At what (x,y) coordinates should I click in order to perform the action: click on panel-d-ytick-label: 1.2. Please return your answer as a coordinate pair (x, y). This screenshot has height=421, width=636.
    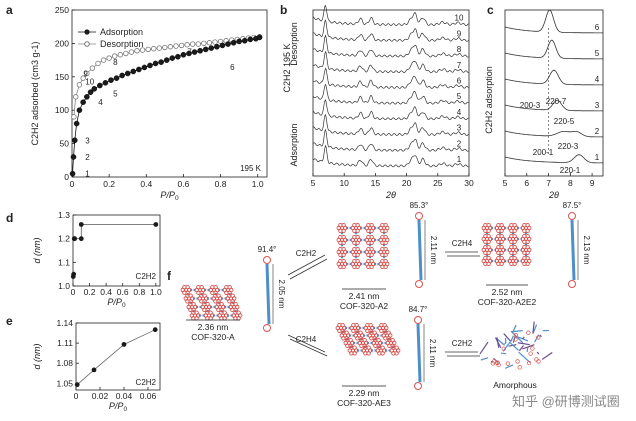
    Looking at the image, I should click on (64, 239).